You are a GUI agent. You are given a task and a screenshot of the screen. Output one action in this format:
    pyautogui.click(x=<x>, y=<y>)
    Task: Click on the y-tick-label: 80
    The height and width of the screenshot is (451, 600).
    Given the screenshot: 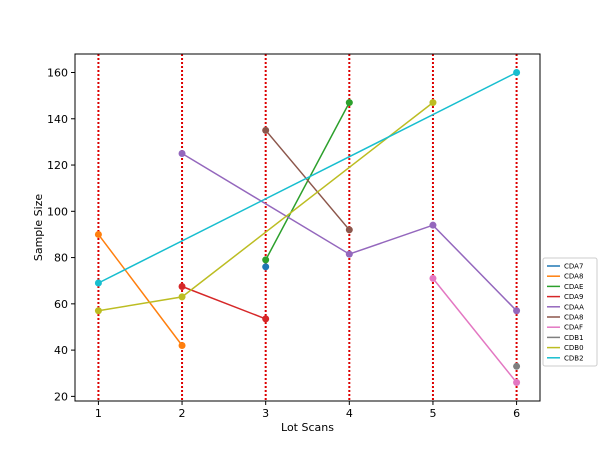 What is the action you would take?
    pyautogui.click(x=61, y=258)
    